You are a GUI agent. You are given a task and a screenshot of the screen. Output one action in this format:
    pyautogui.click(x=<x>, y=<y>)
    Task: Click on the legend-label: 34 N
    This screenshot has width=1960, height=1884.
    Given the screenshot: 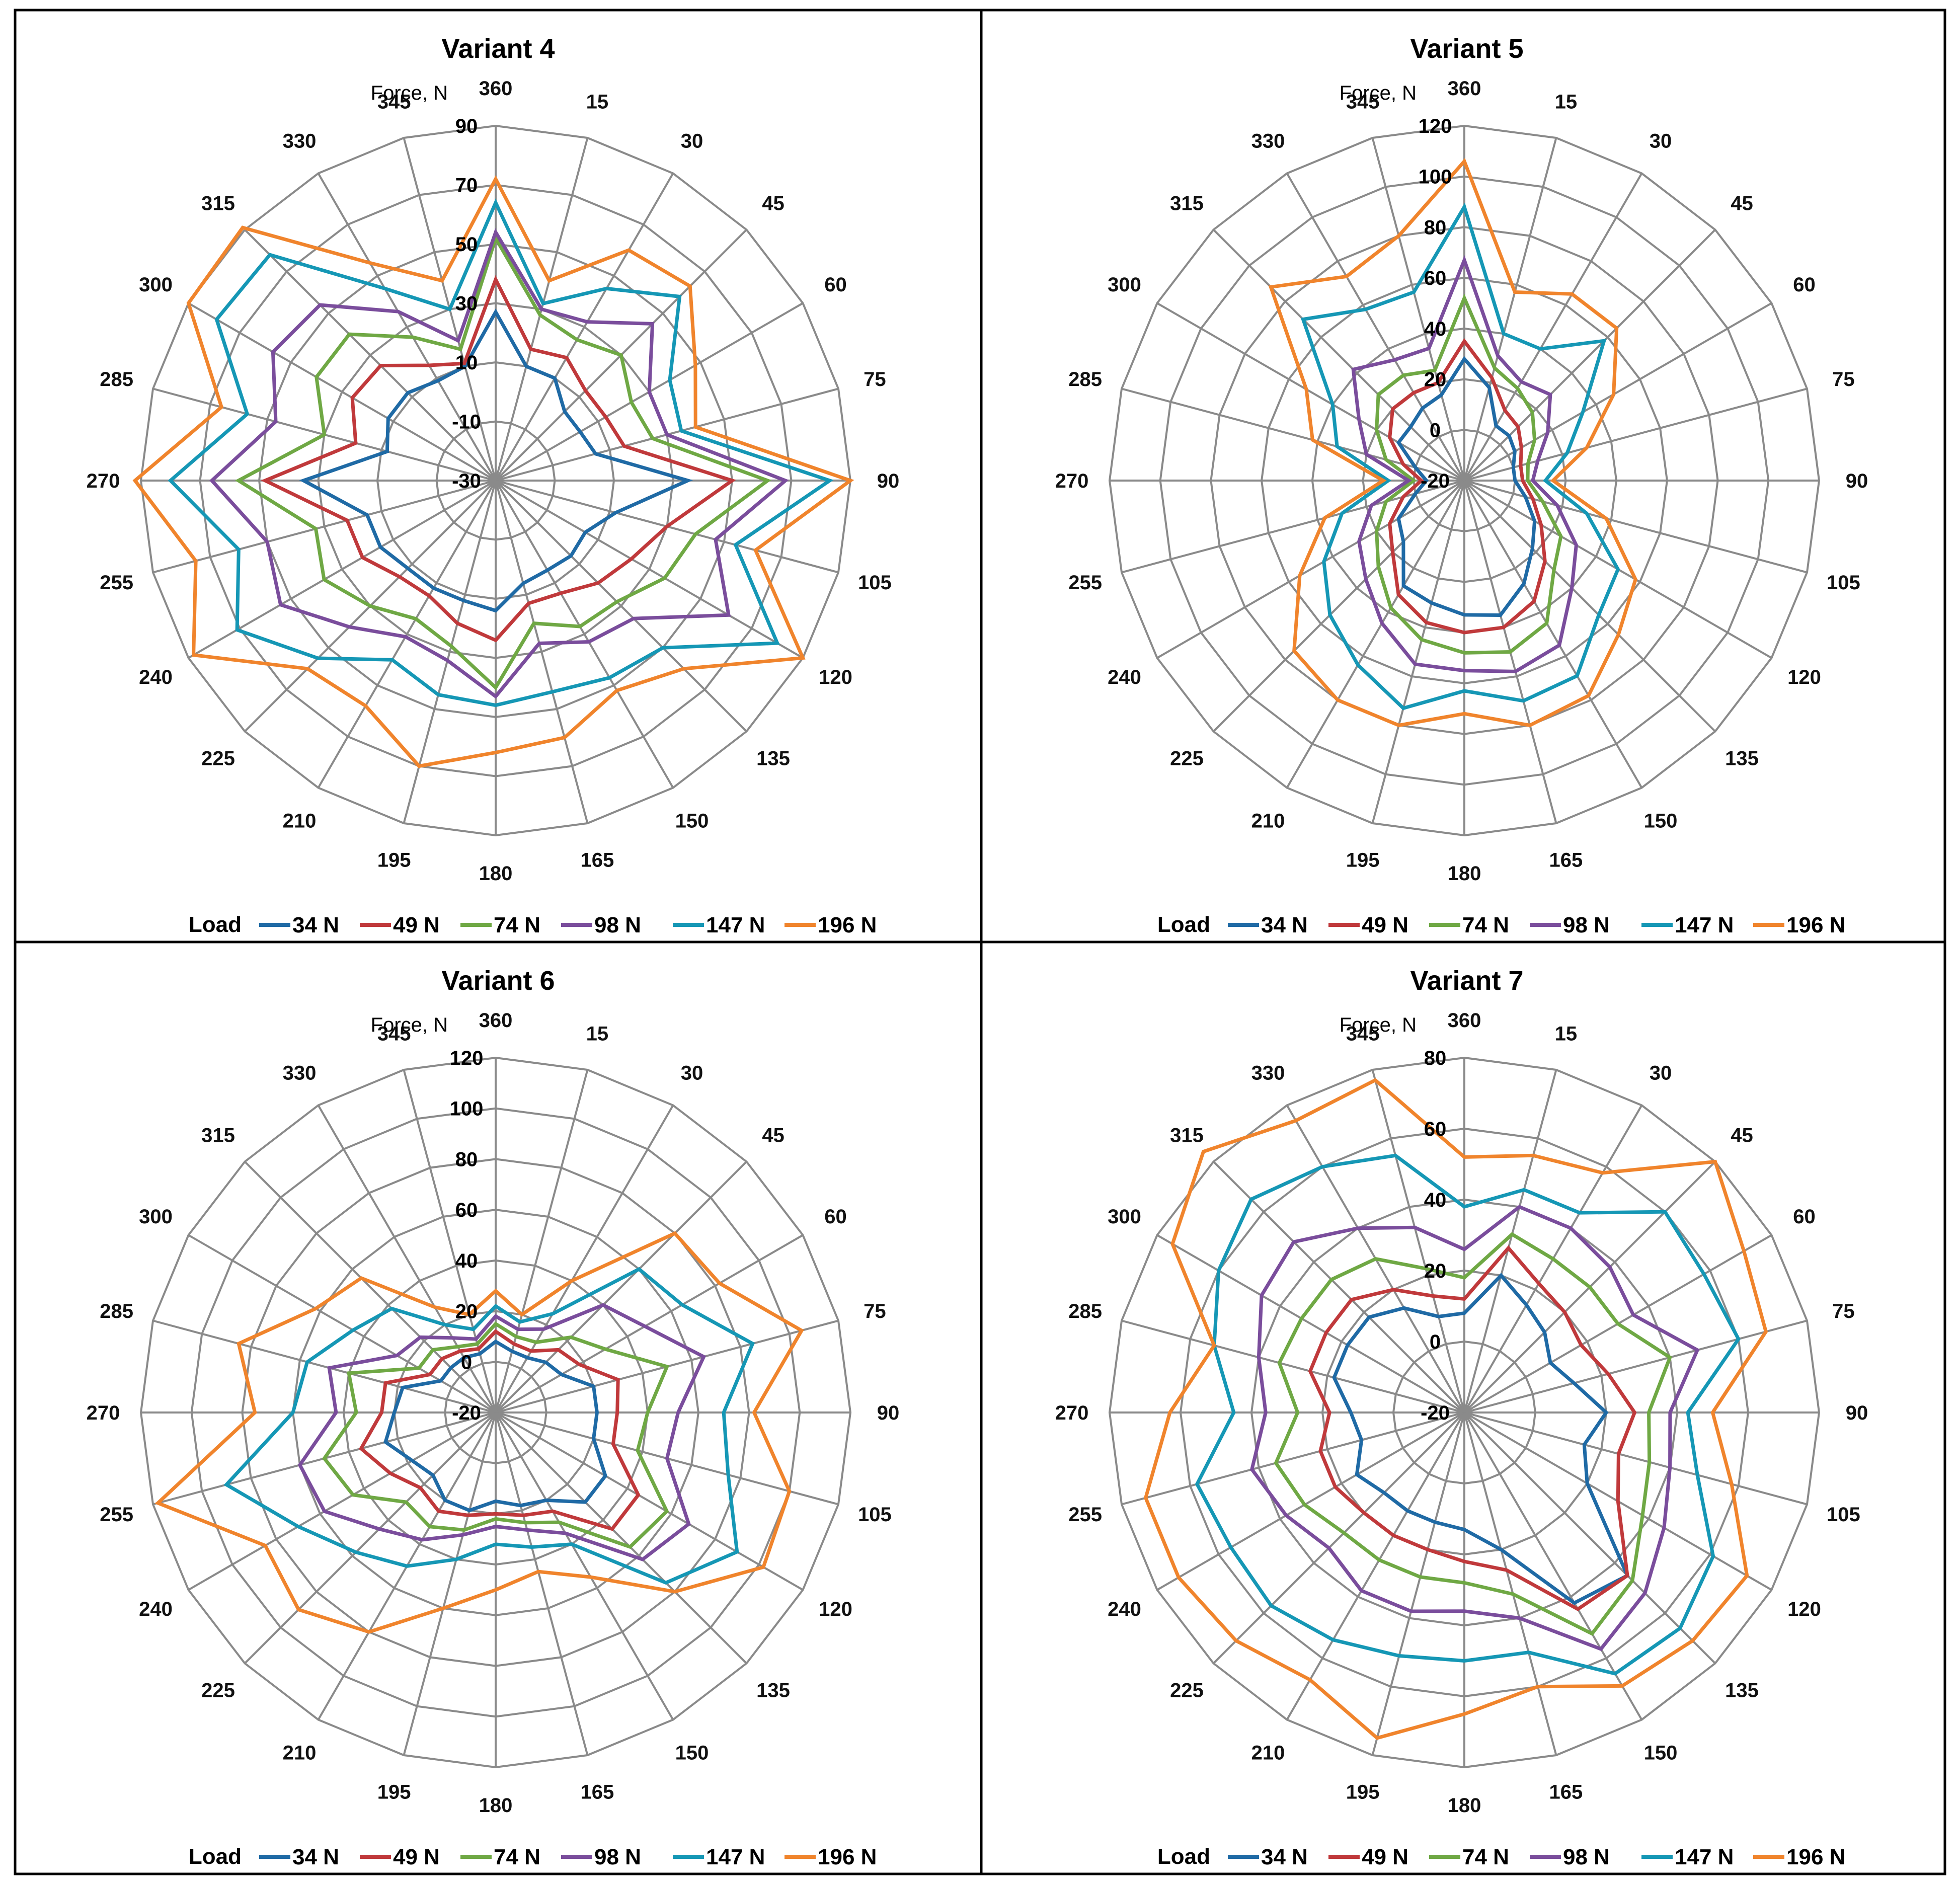 What is the action you would take?
    pyautogui.click(x=315, y=1857)
    